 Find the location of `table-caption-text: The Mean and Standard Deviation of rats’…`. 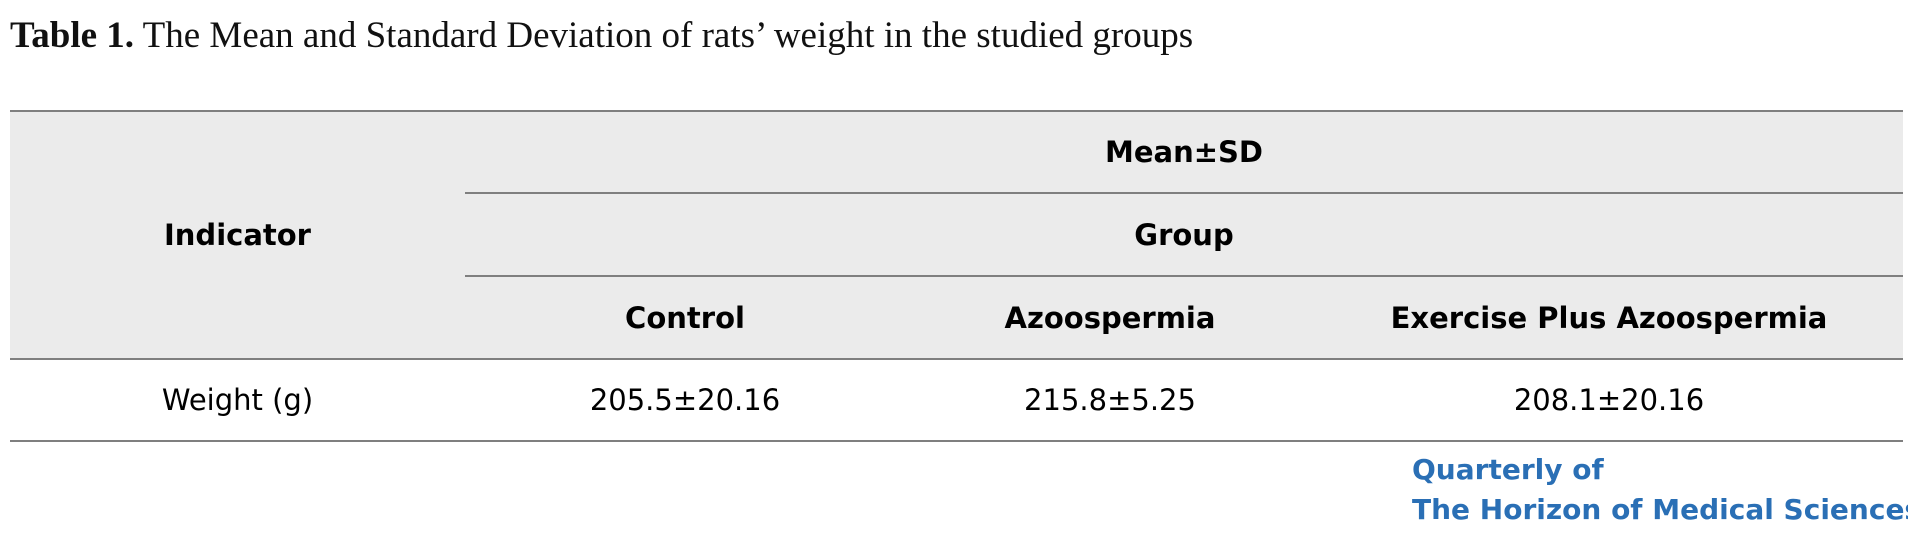

table-caption-text: The Mean and Standard Deviation of rats’… is located at coordinates (664, 35).